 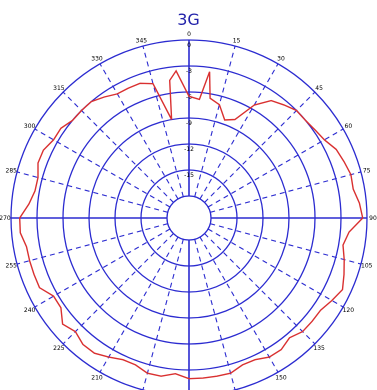 What do you see at coordinates (30, 126) in the screenshot?
I see `angle-tick-label: 300` at bounding box center [30, 126].